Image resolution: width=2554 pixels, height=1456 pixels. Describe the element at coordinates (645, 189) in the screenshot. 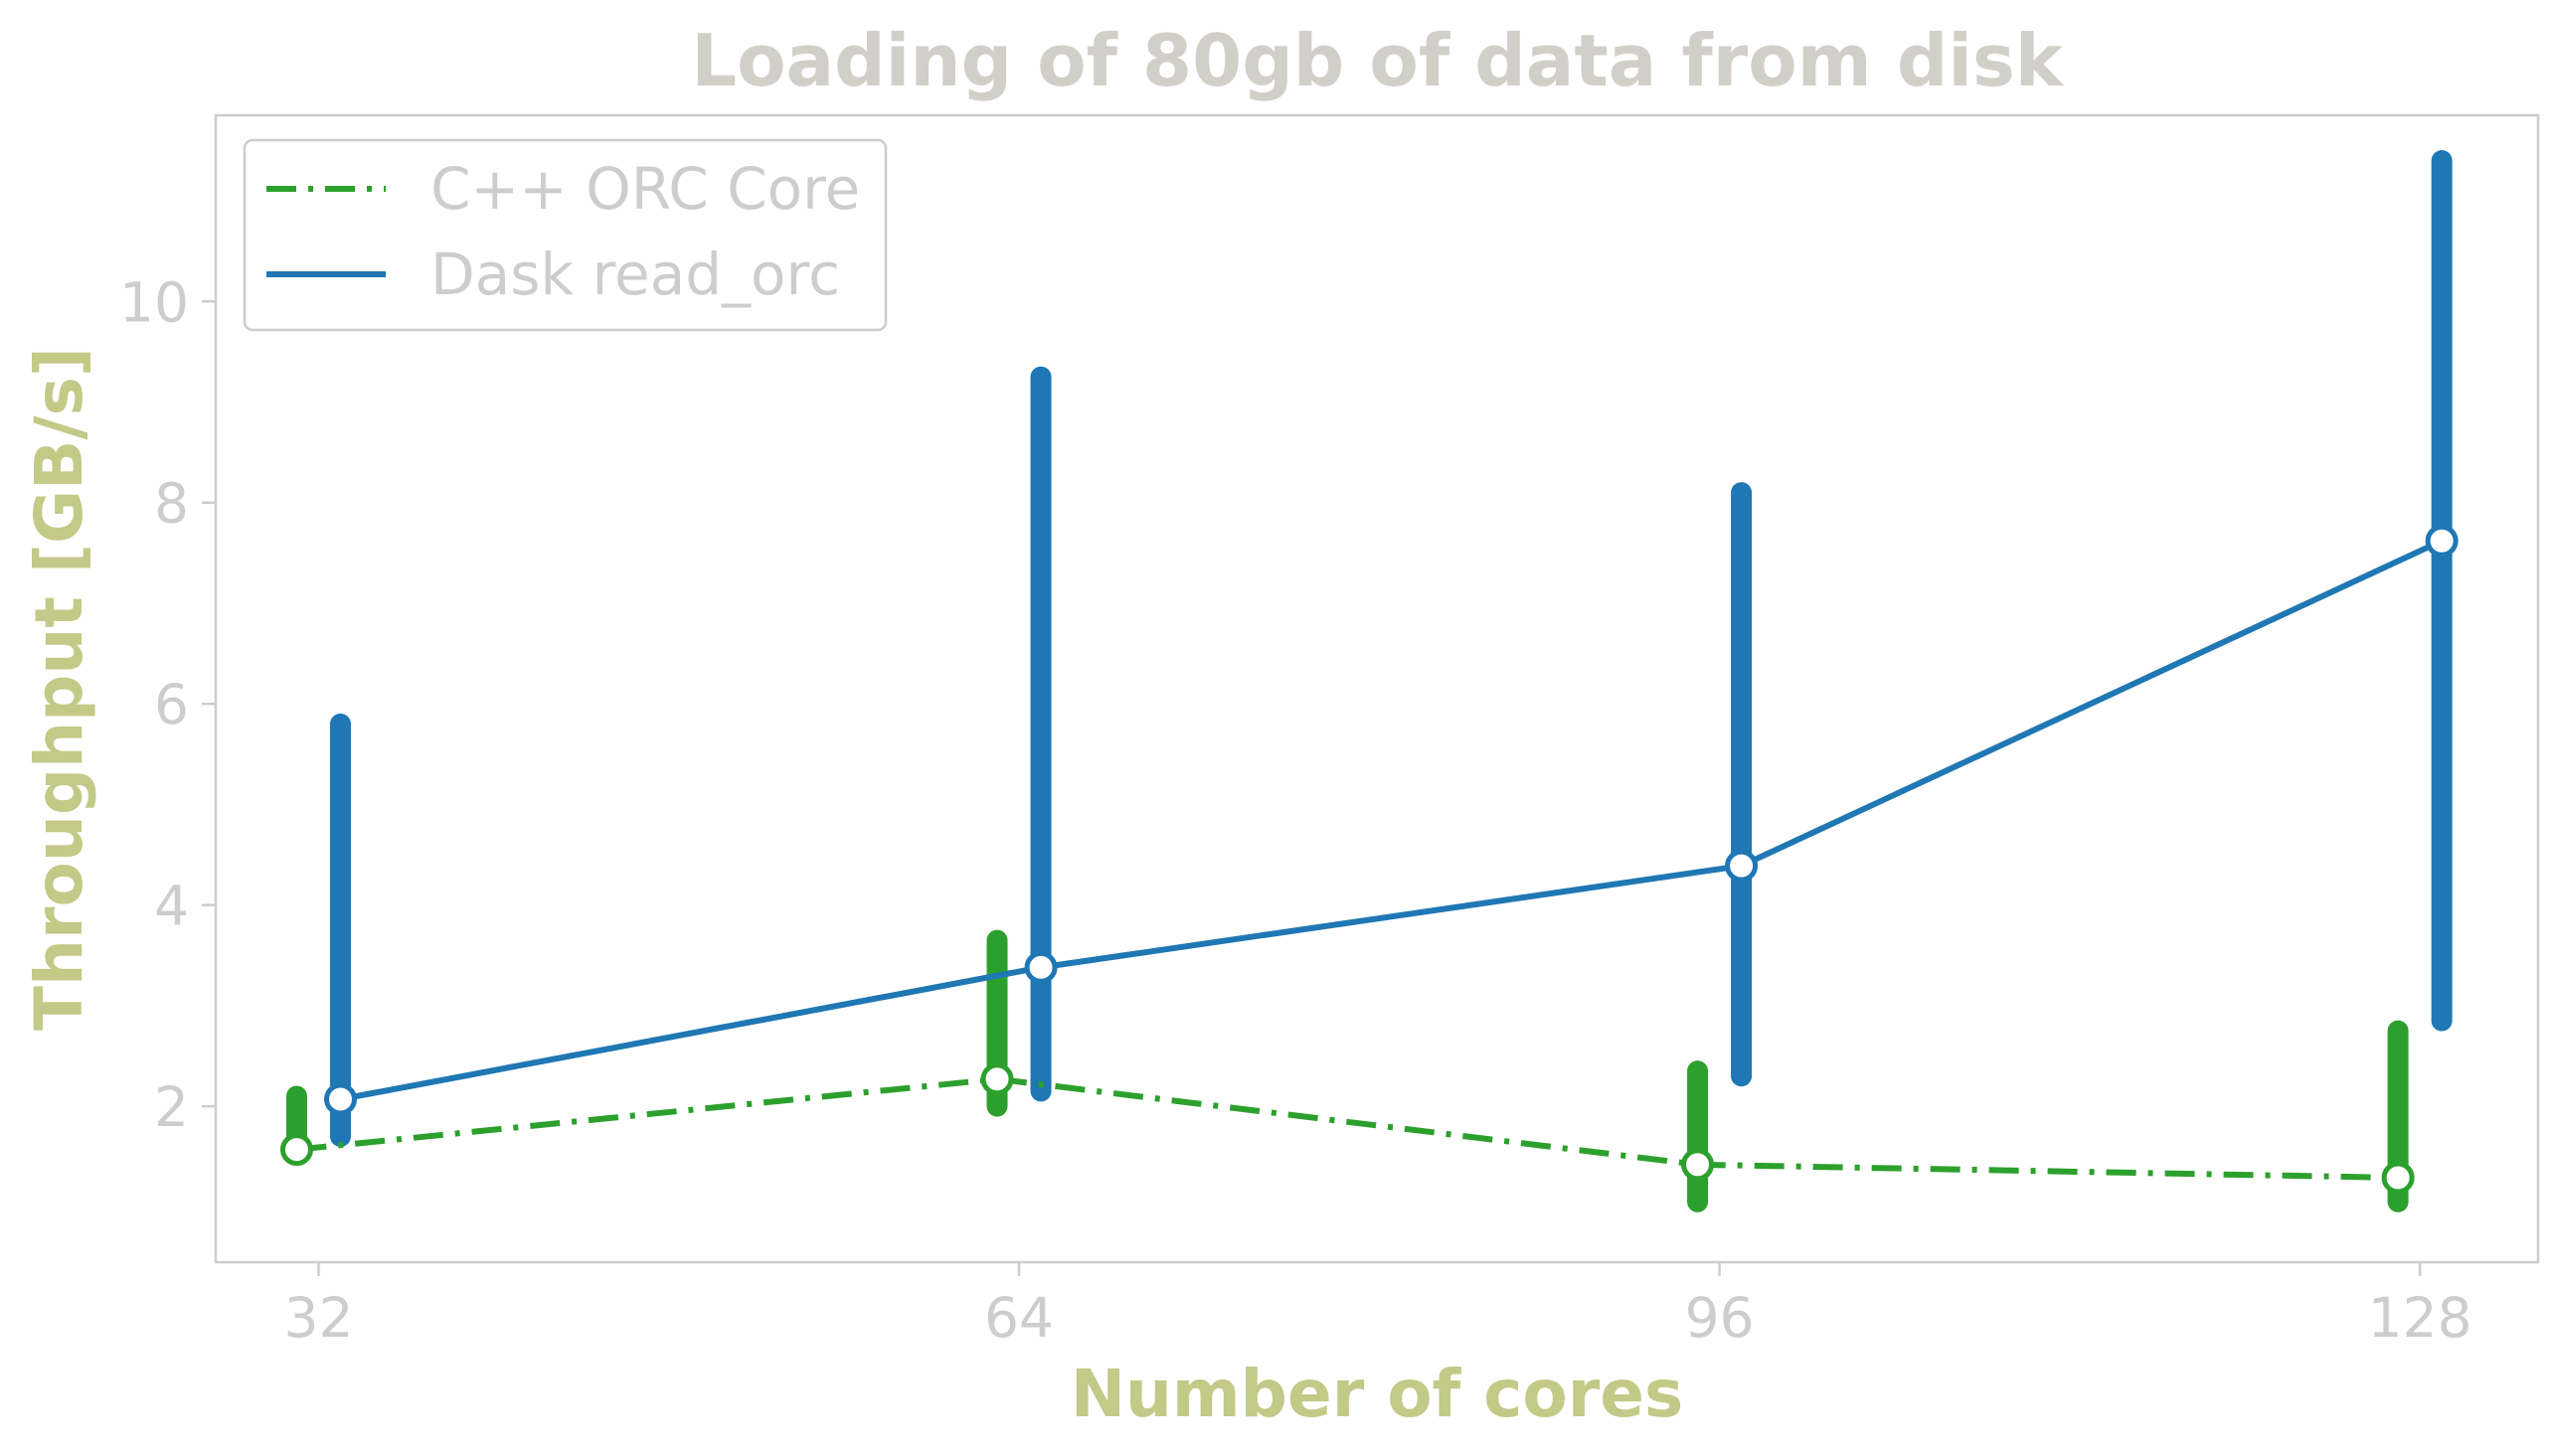

I see `legend-label-cpp-orc-core: C++ ORC Core` at that location.